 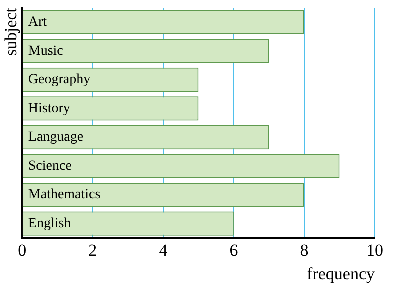 I want to click on y-tick-label: Language, so click(x=56, y=138).